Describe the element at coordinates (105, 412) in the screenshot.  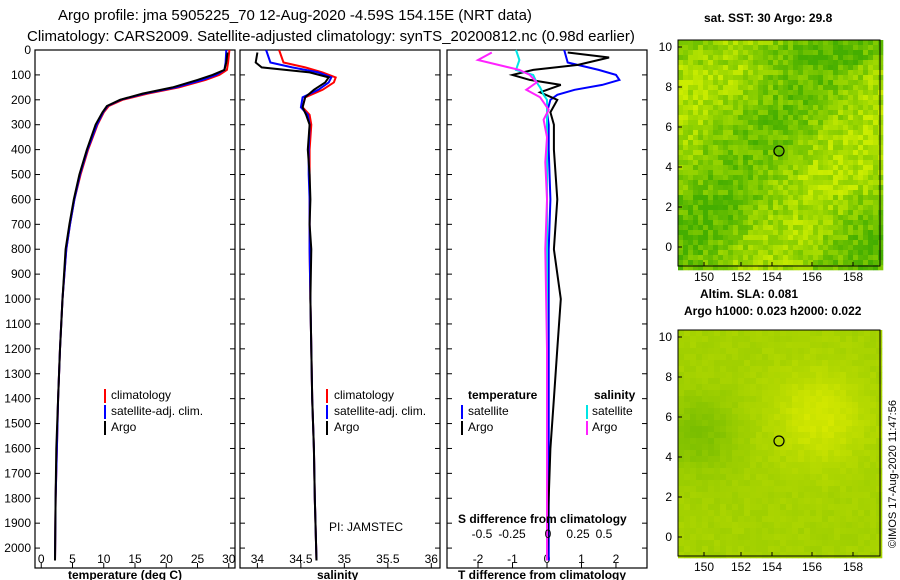
I see `legend-swatch-satellite` at that location.